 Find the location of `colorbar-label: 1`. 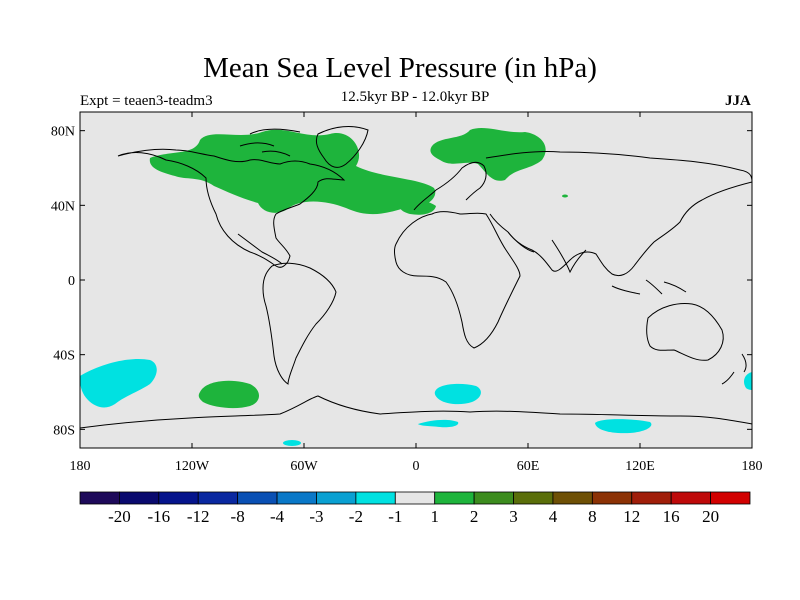

colorbar-label: 1 is located at coordinates (434, 516).